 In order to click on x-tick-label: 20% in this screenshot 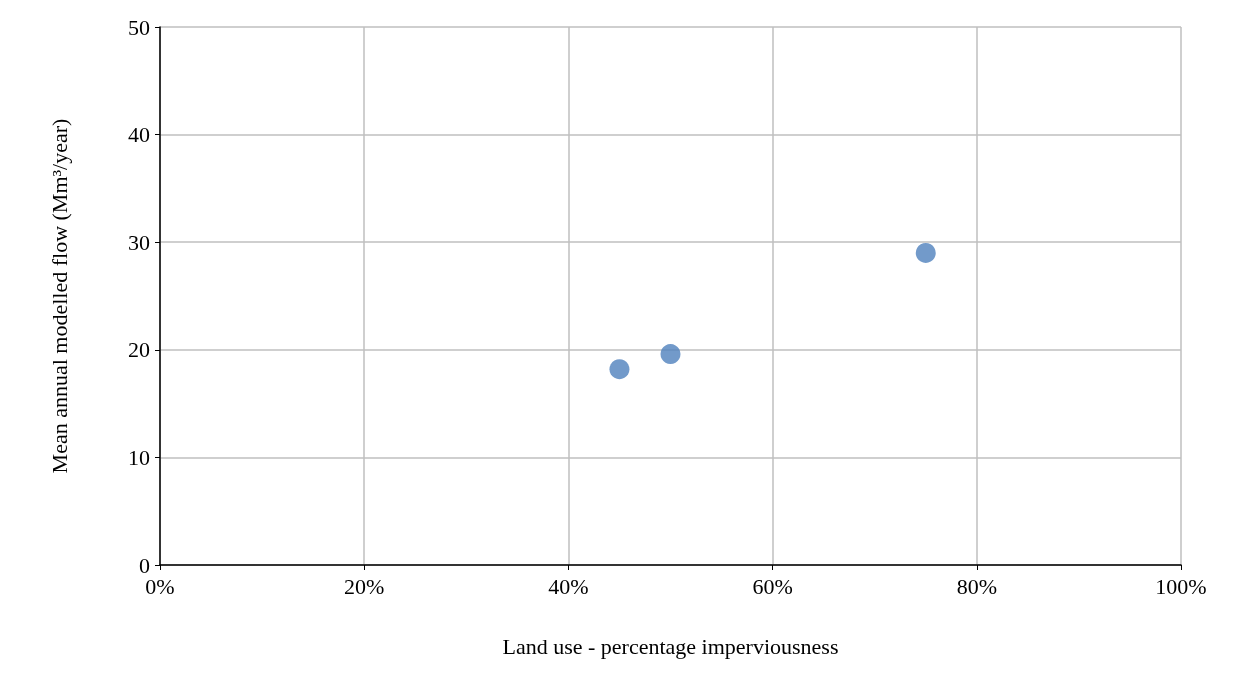, I will do `click(364, 586)`.